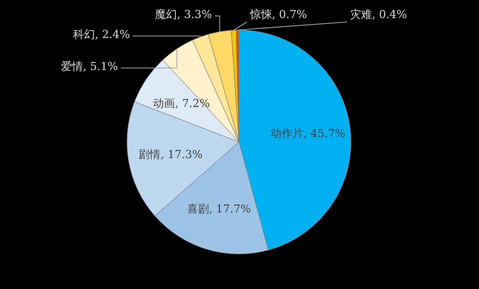  I want to click on slice-label: 惊悚, 0.7%, so click(278, 14).